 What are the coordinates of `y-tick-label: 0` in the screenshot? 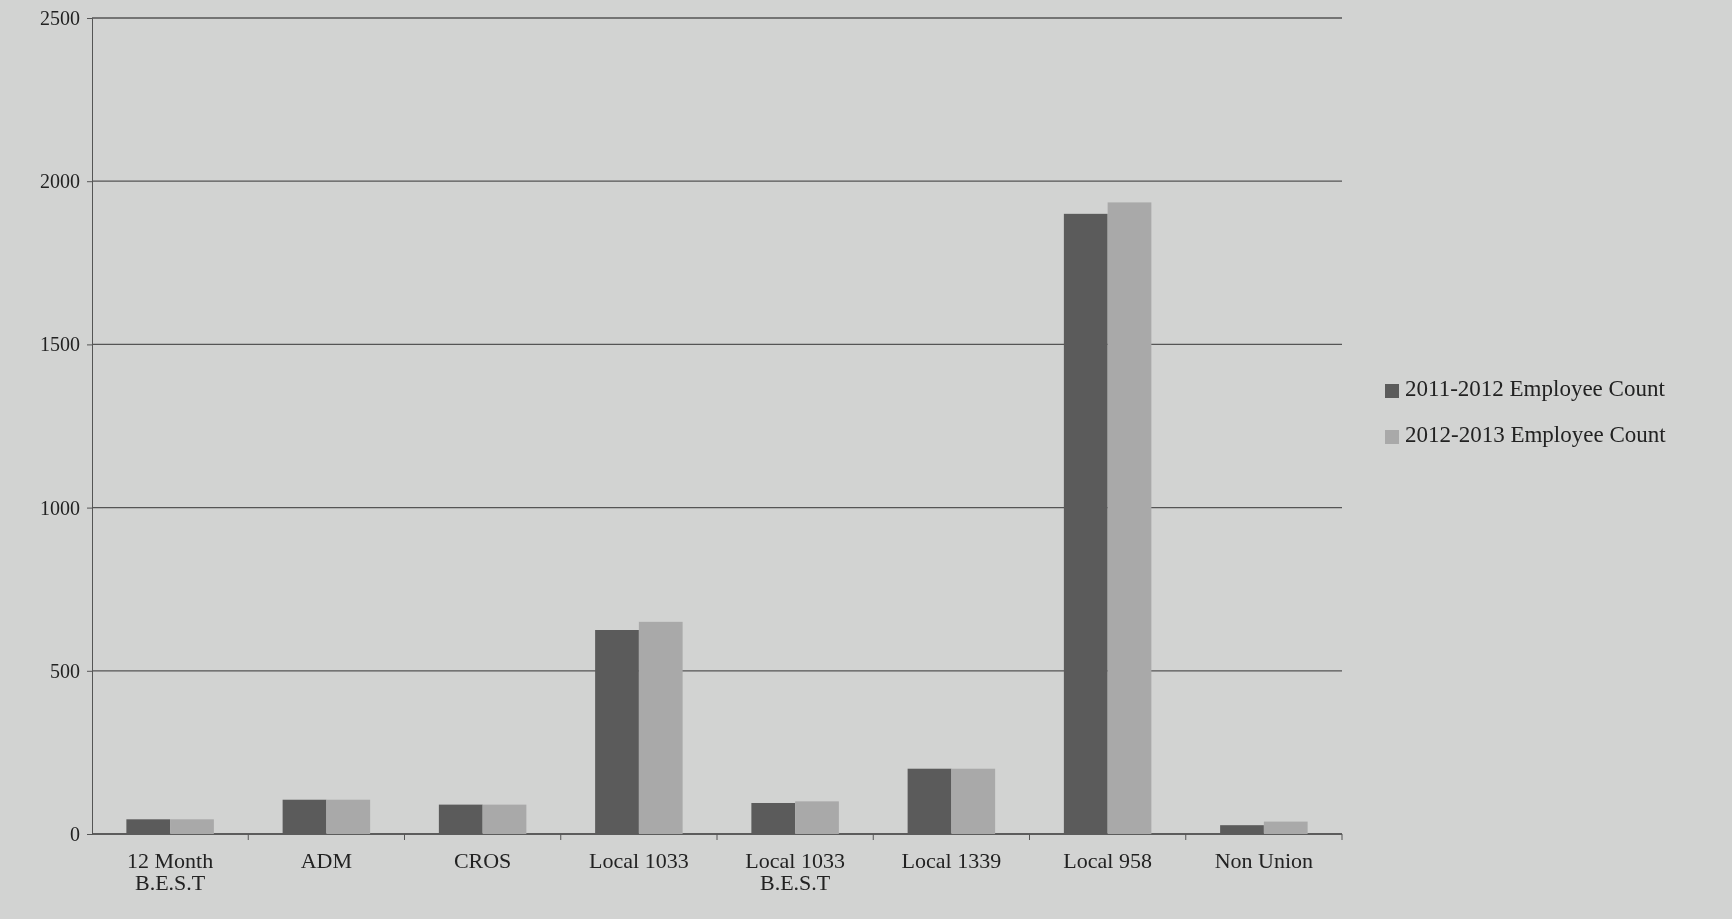 It's located at (75, 833).